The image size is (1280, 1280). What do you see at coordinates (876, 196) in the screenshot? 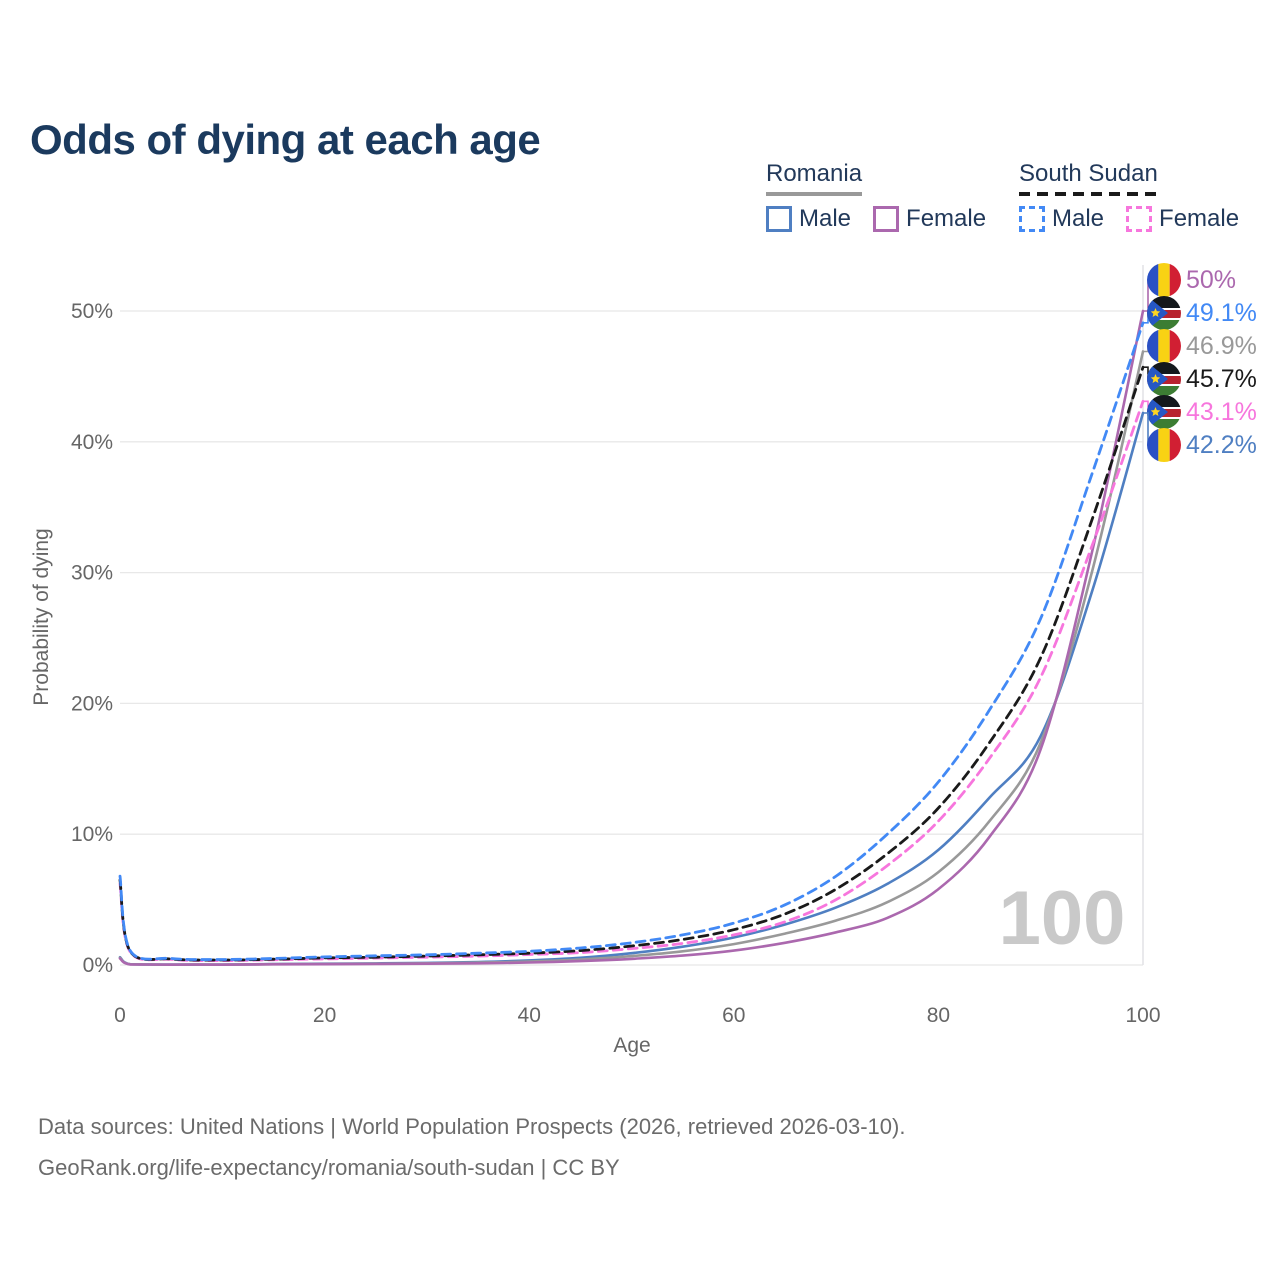
I see `legend-group-romania: Romania Male Female` at bounding box center [876, 196].